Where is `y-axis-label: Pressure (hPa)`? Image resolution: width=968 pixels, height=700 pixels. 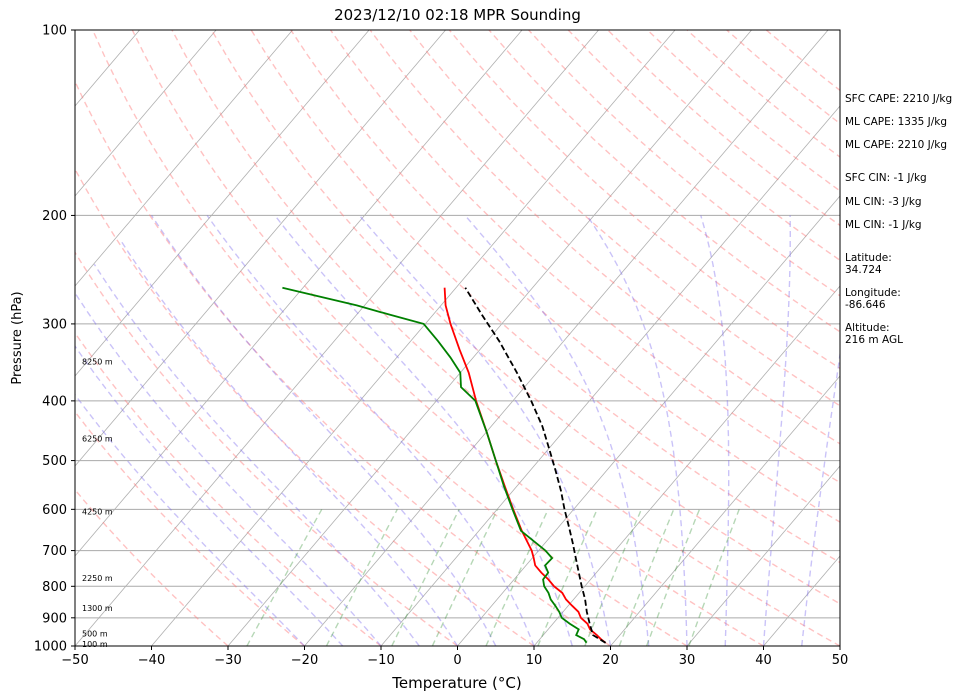 y-axis-label: Pressure (hPa) is located at coordinates (17, 337).